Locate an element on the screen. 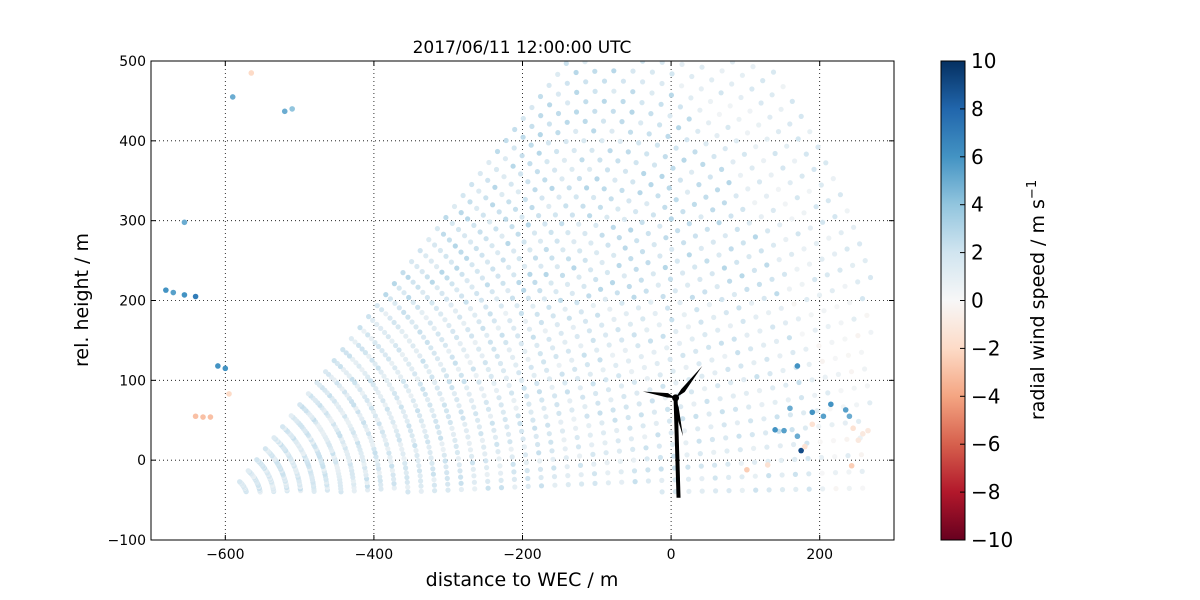 This screenshot has height=600, width=1200. x-tick-label: 200 is located at coordinates (819, 555).